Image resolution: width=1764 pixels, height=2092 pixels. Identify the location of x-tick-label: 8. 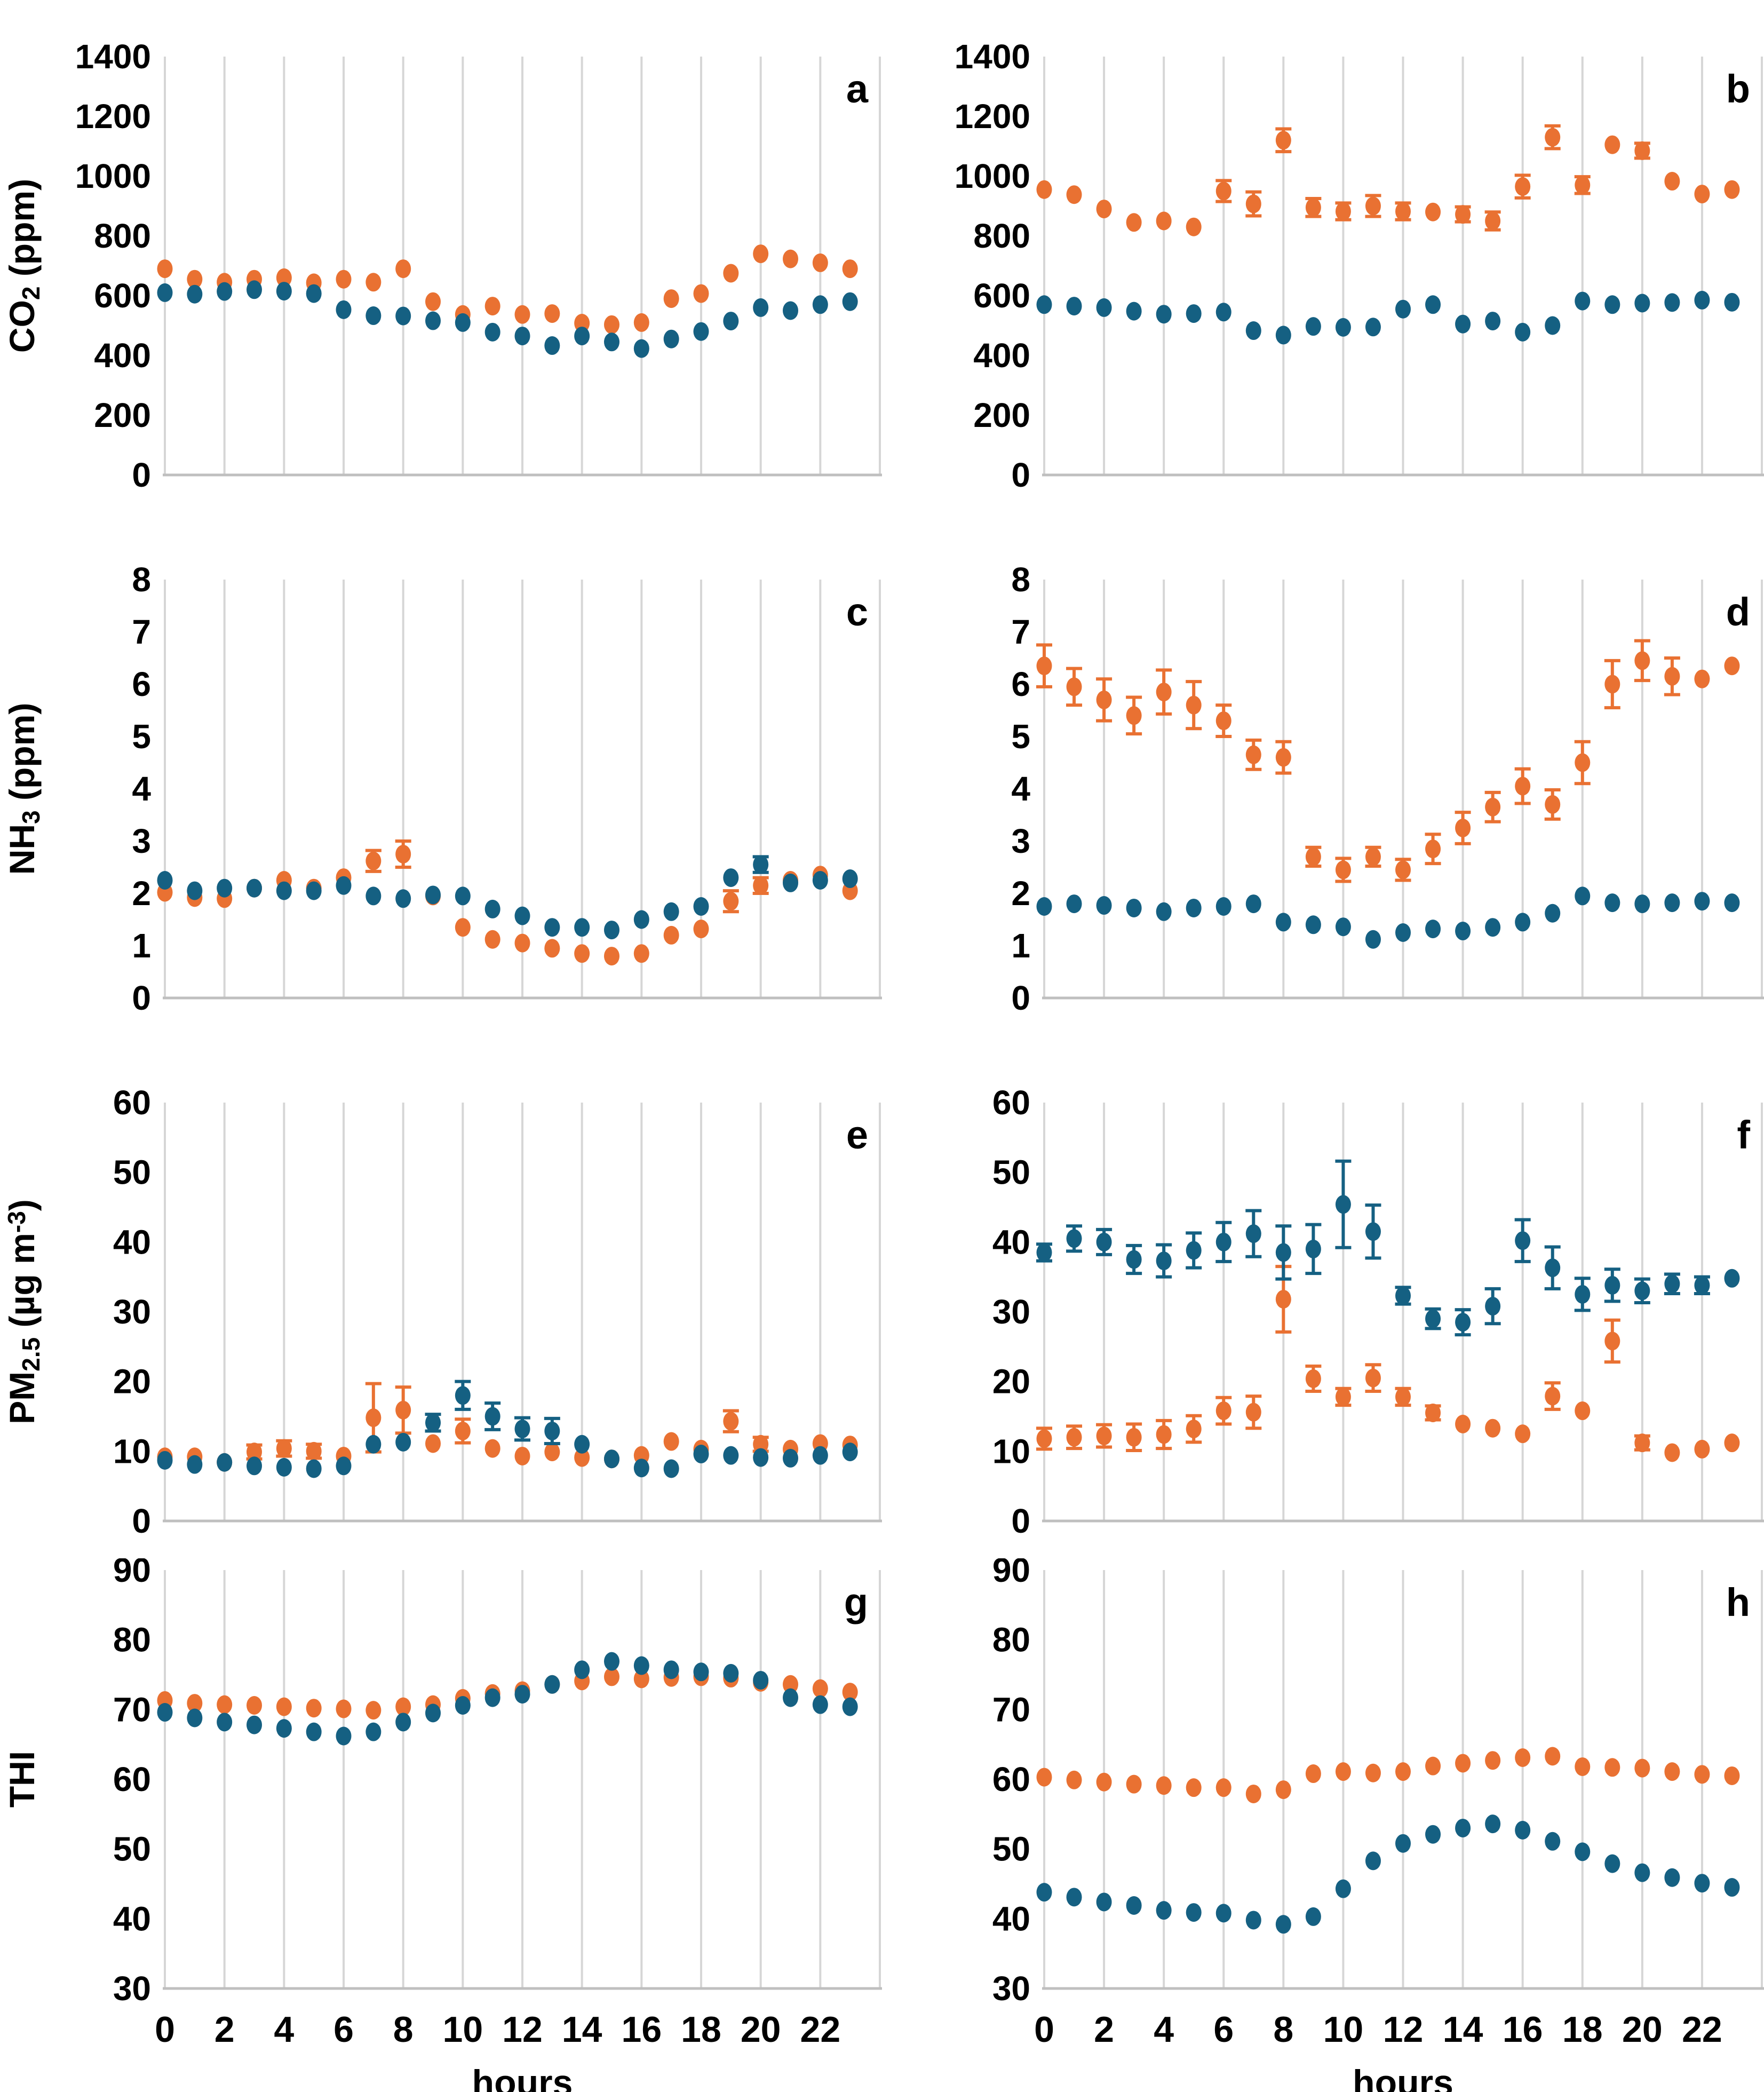
(1283, 2029).